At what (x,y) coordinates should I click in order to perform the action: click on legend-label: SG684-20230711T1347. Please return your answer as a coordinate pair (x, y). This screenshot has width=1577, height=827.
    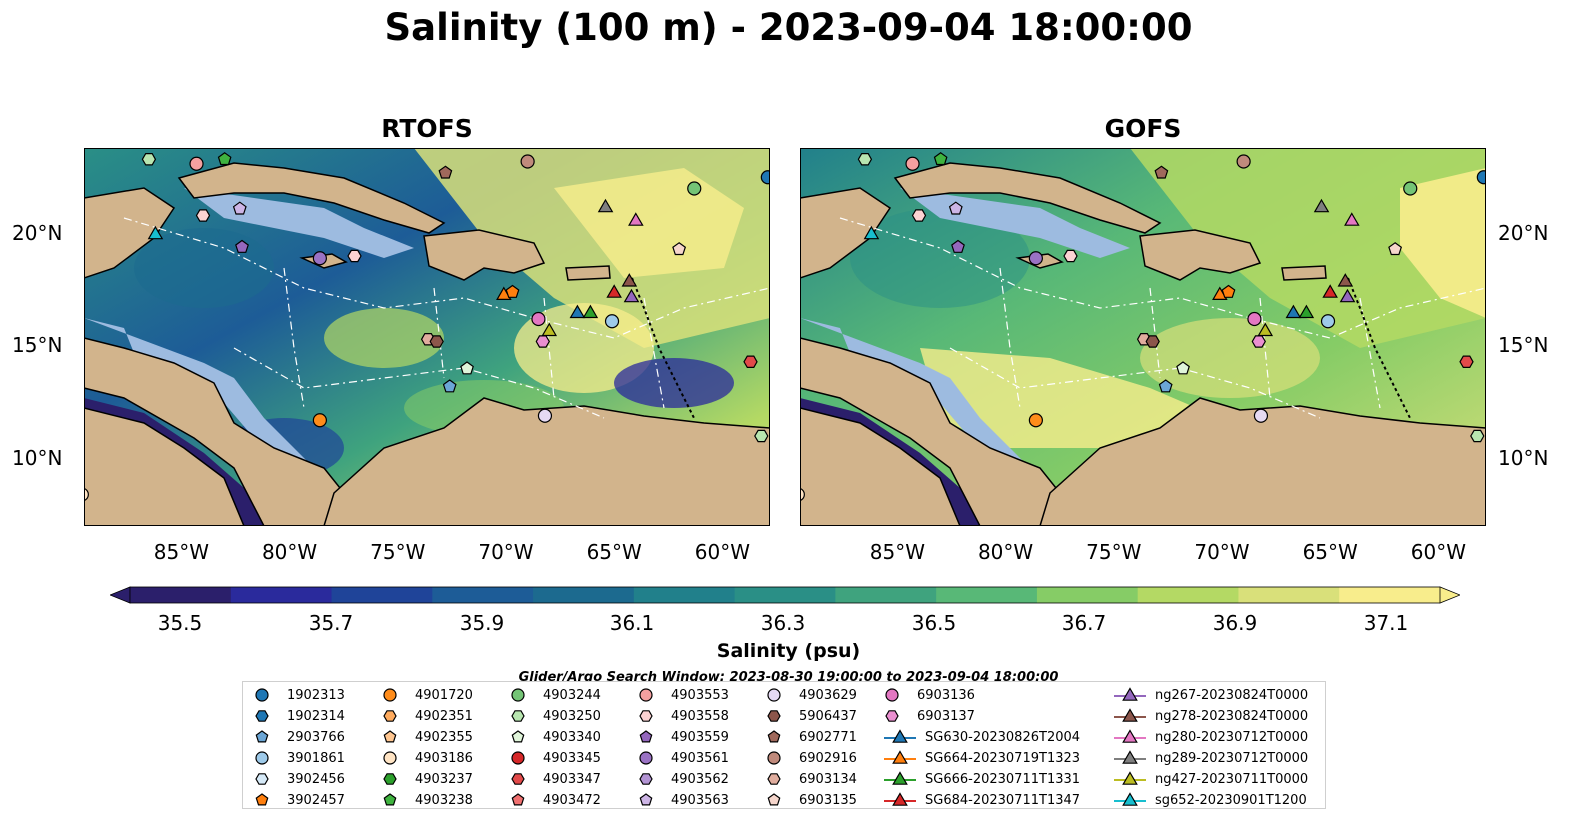
    Looking at the image, I should click on (1003, 800).